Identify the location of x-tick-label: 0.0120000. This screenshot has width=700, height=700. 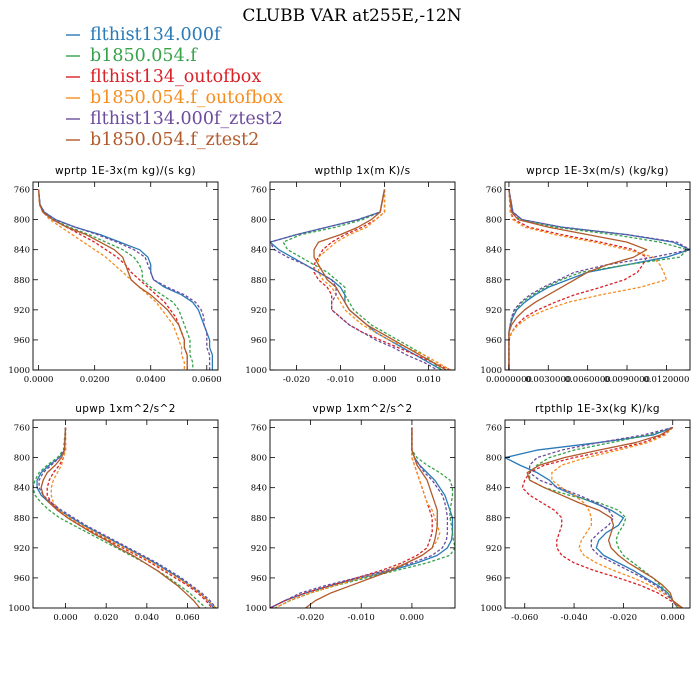
(666, 380).